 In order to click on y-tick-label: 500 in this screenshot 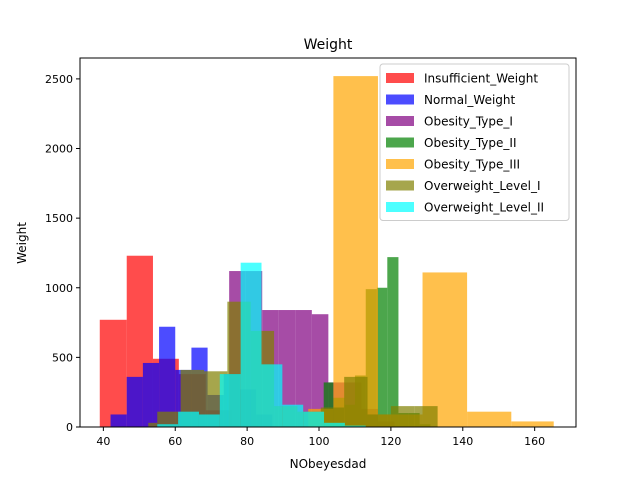, I will do `click(62, 357)`.